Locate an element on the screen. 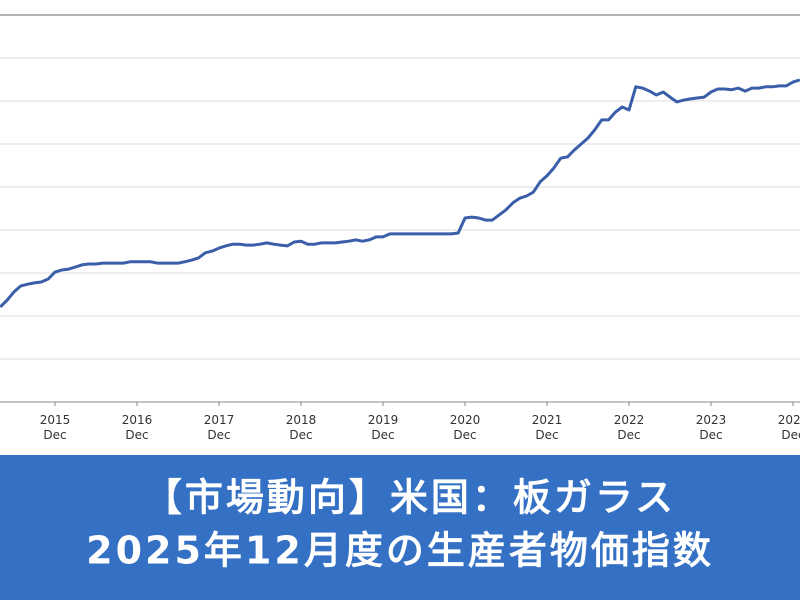 Image resolution: width=800 pixels, height=600 pixels. x-tick-label-part: 2016 is located at coordinates (137, 420).